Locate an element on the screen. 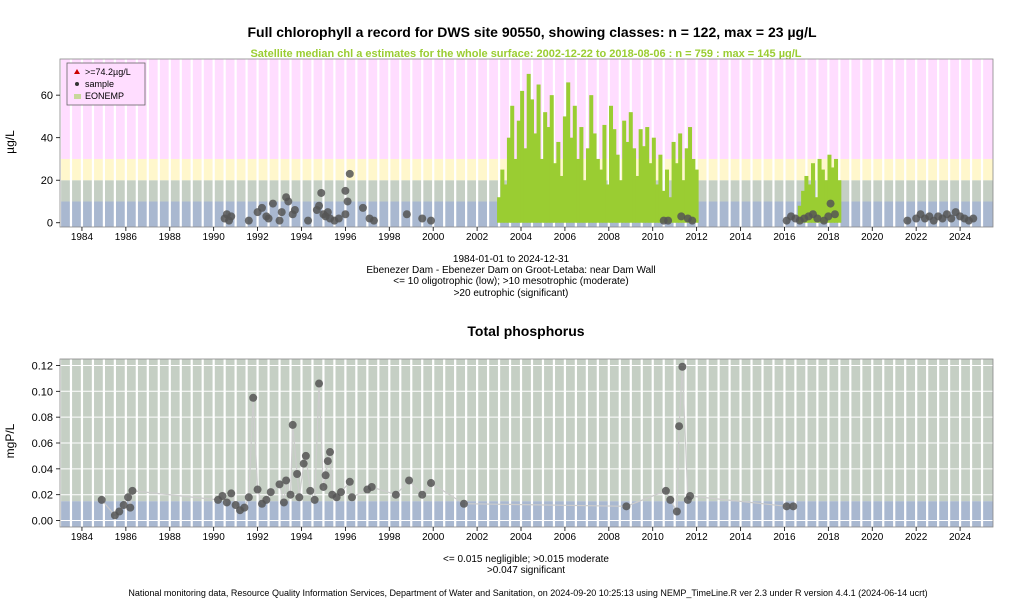  x-tick-label: 2002 is located at coordinates (477, 237).